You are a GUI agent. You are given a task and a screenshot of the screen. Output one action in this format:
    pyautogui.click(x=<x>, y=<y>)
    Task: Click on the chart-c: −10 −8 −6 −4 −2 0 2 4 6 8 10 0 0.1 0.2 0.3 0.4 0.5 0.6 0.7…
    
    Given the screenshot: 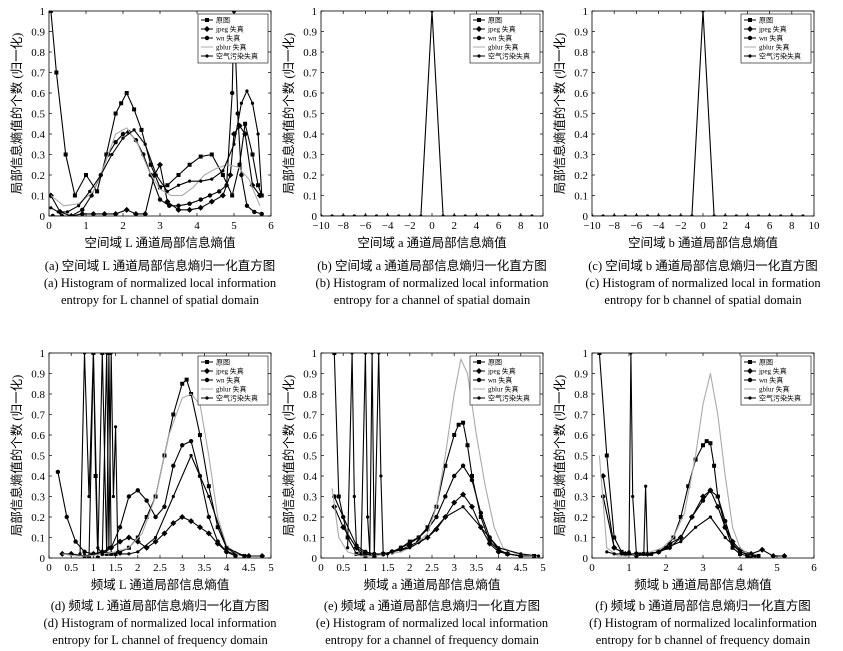 What is the action you would take?
    pyautogui.click(x=686, y=128)
    